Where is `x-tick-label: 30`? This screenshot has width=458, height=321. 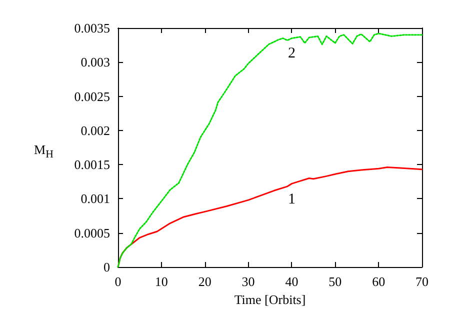 x-tick-label: 30 is located at coordinates (248, 281).